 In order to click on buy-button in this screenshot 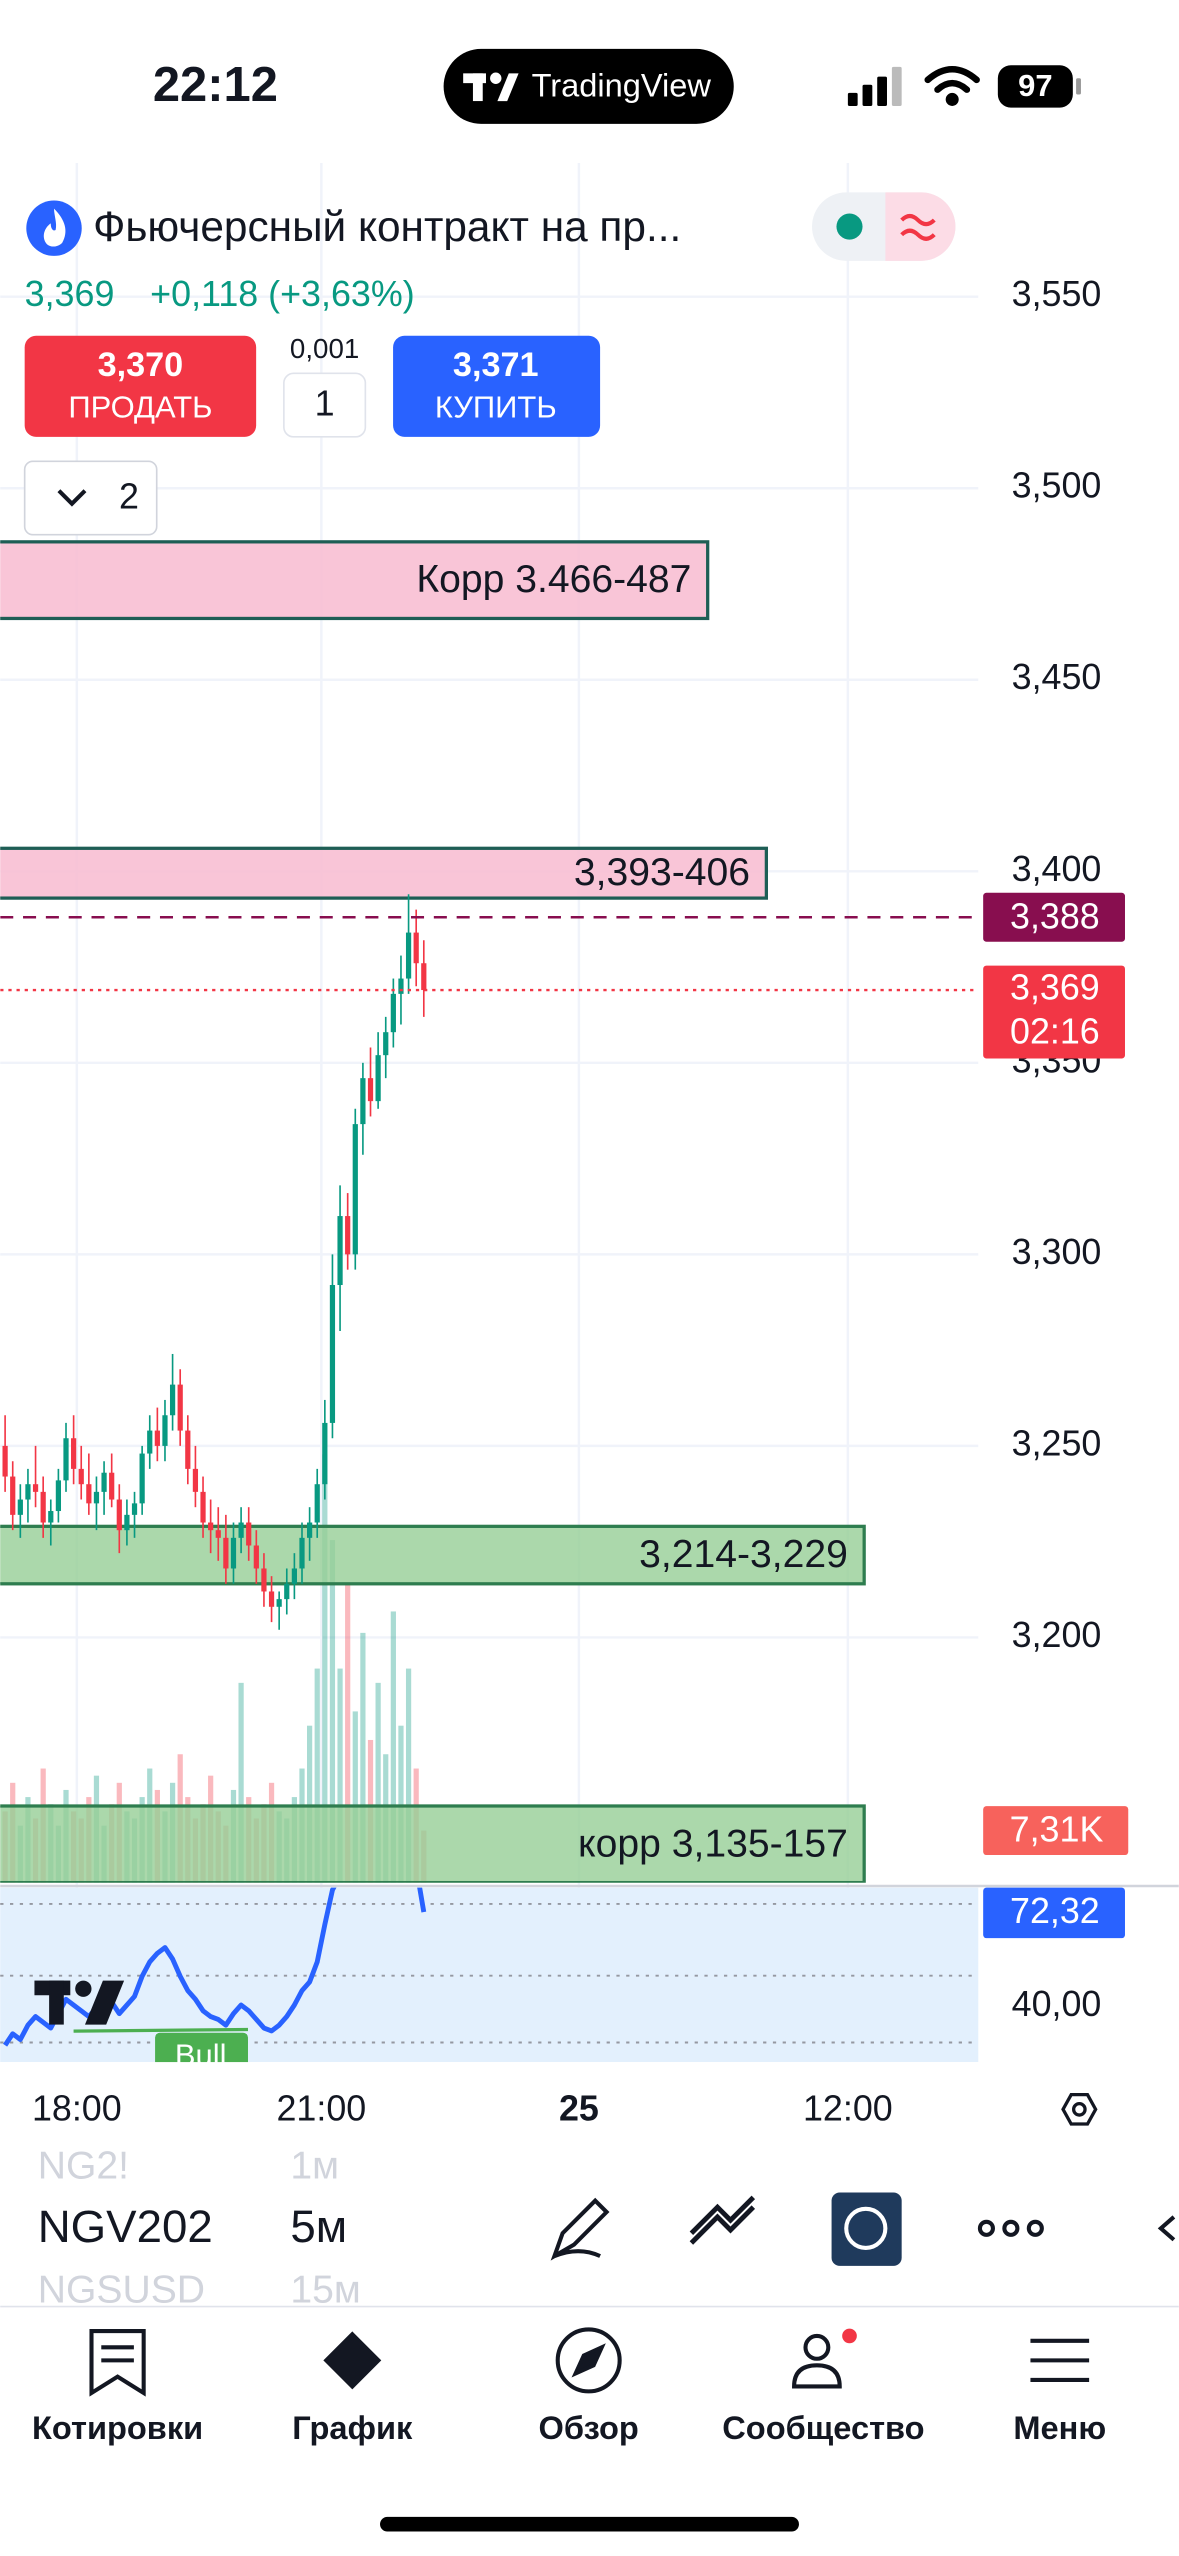, I will do `click(497, 386)`.